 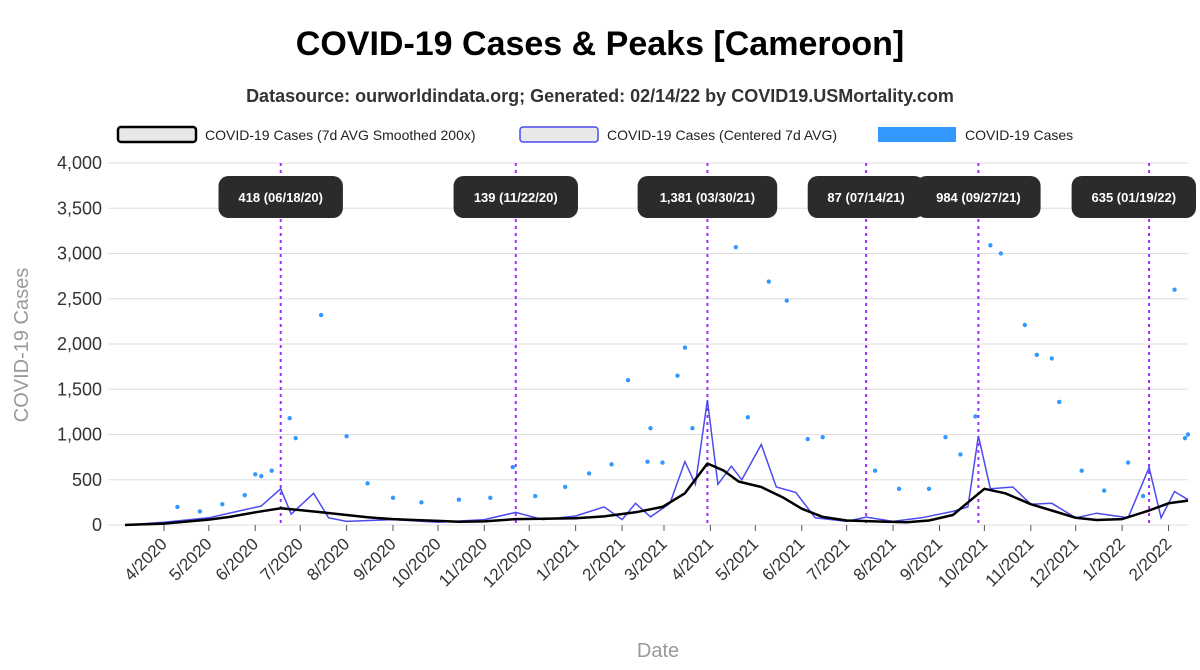 I want to click on y-tick-label: 3,000, so click(x=79, y=254).